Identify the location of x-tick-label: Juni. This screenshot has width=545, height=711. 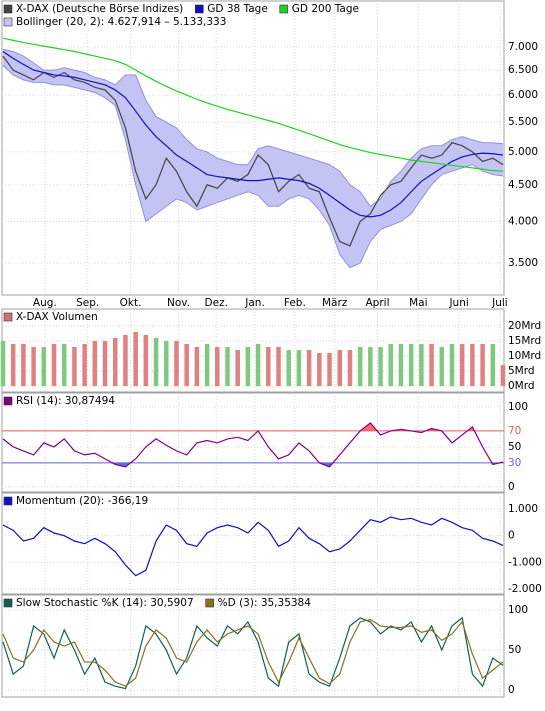
(458, 303).